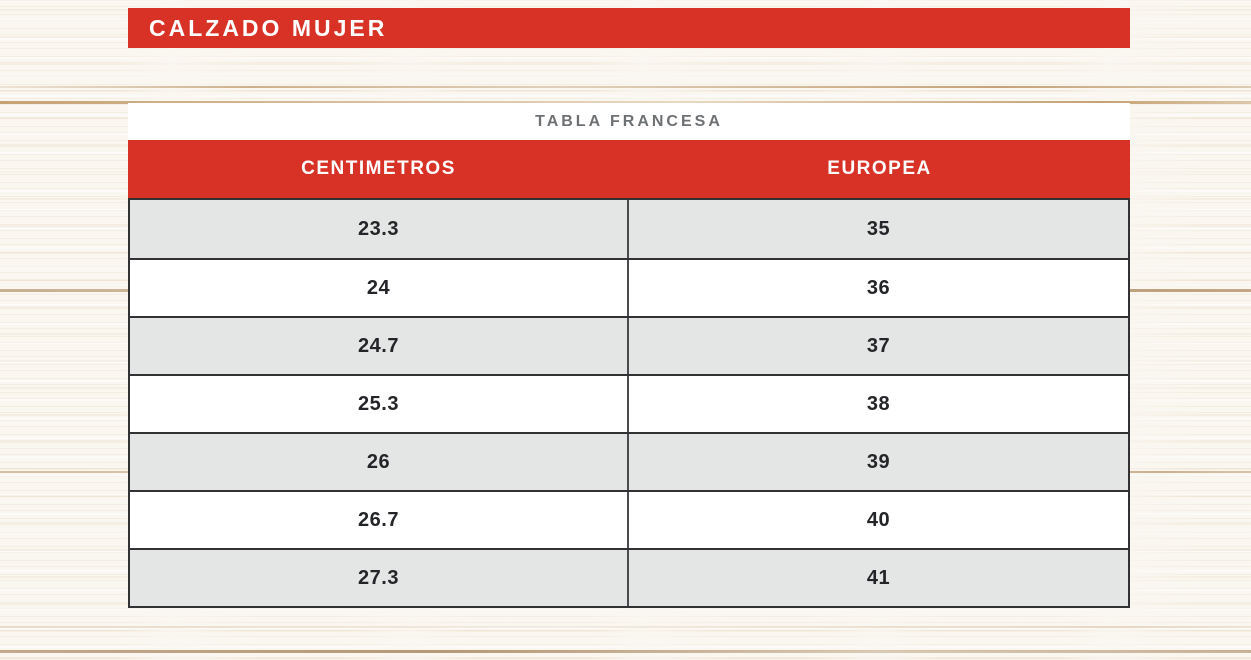  Describe the element at coordinates (878, 461) in the screenshot. I see `cell-europea: 39` at that location.